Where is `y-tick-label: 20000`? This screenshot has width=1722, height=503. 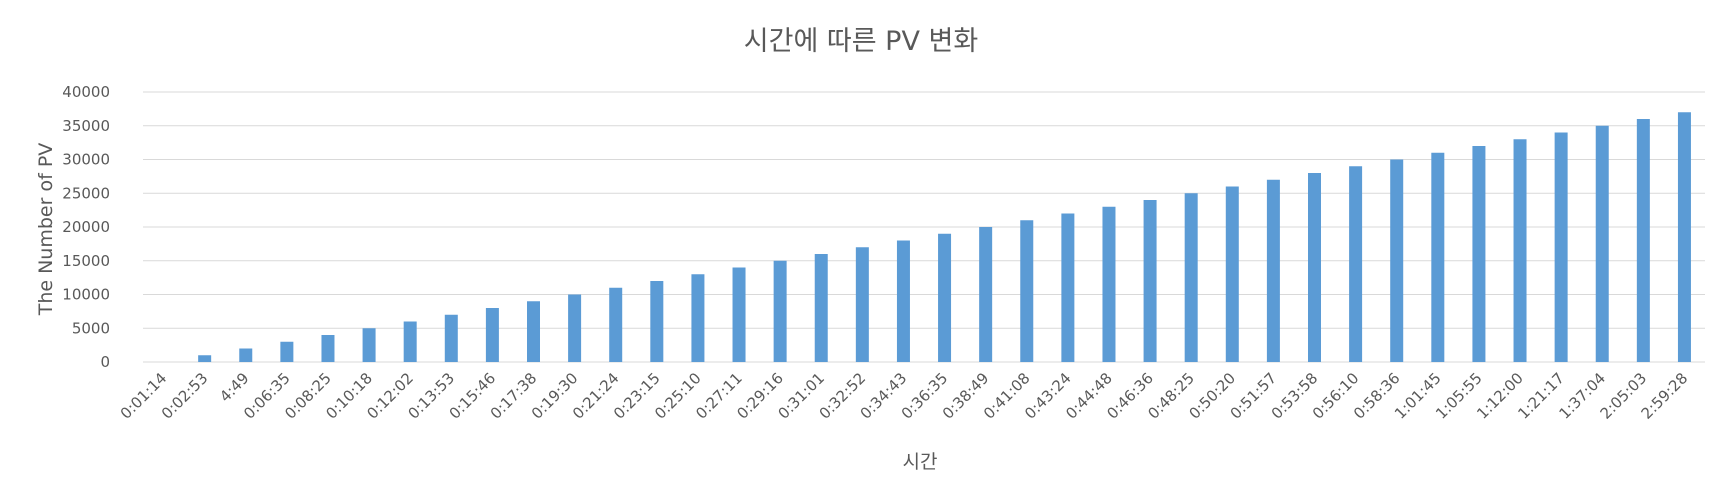
y-tick-label: 20000 is located at coordinates (86, 227).